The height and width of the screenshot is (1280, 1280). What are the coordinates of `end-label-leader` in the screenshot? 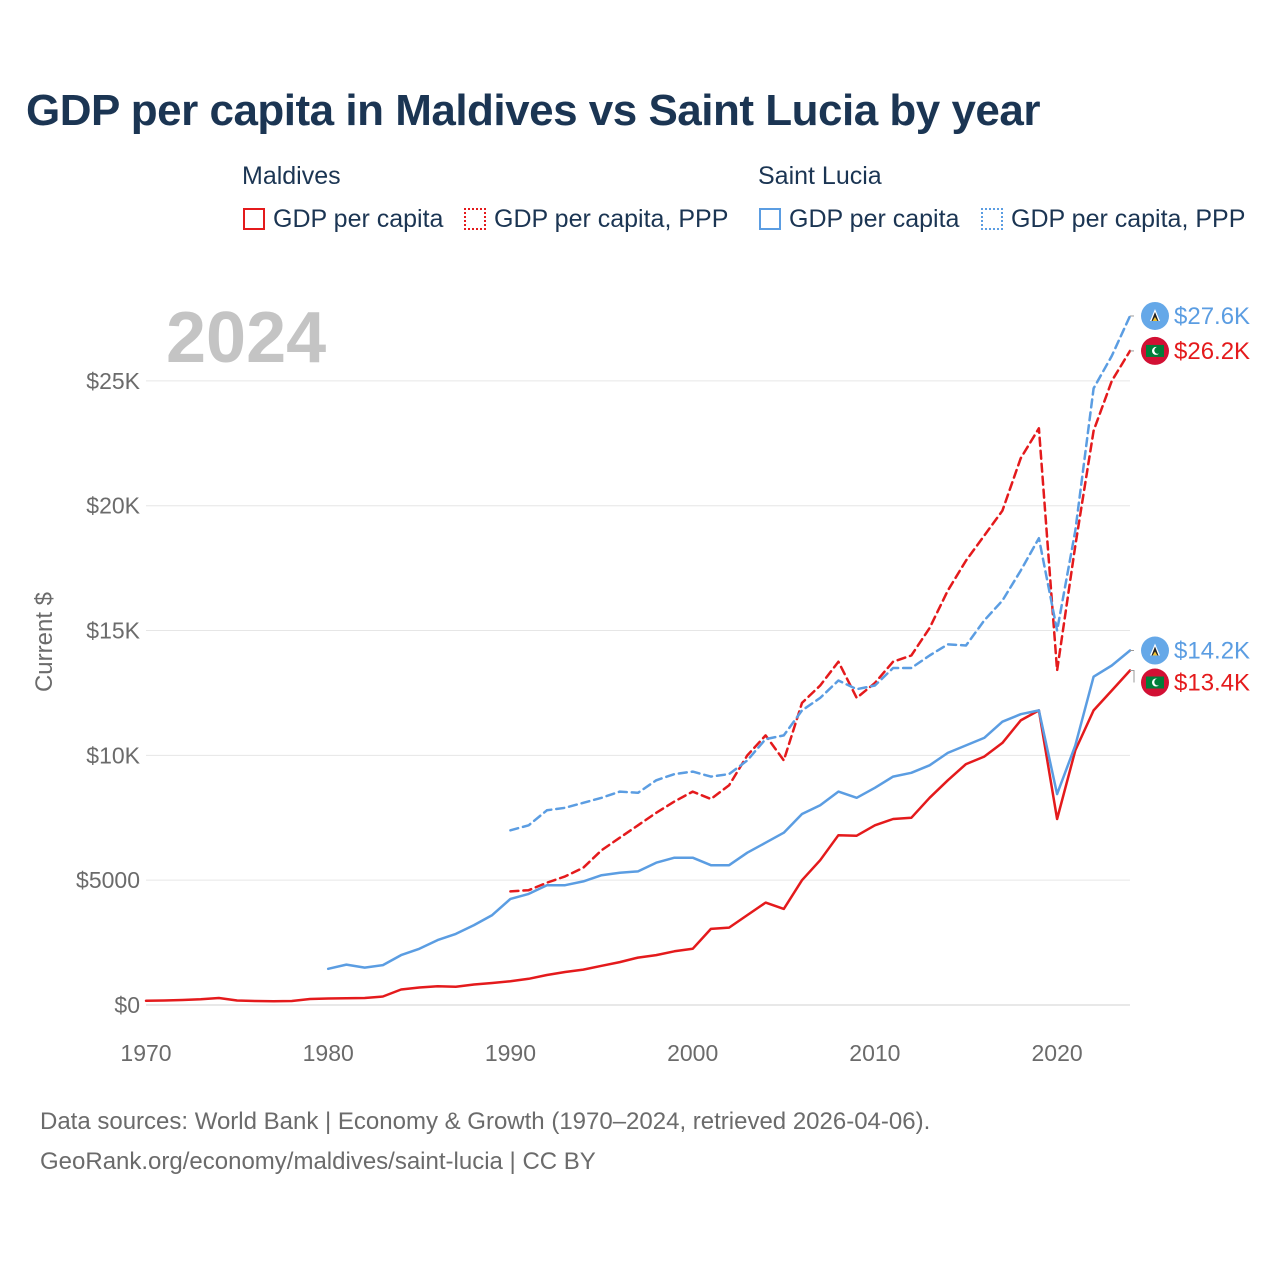 It's located at (1132, 676).